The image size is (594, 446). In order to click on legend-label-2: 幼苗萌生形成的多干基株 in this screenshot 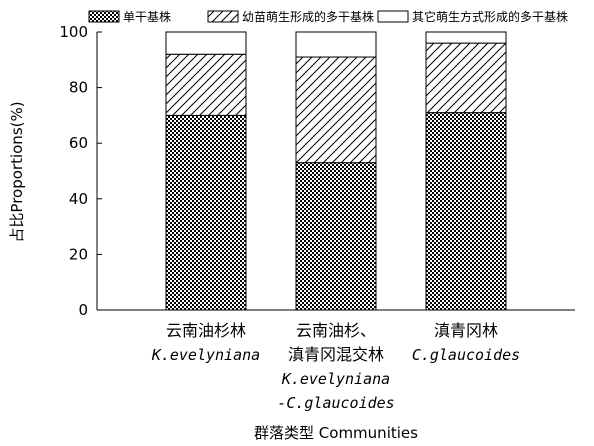, I will do `click(308, 16)`.